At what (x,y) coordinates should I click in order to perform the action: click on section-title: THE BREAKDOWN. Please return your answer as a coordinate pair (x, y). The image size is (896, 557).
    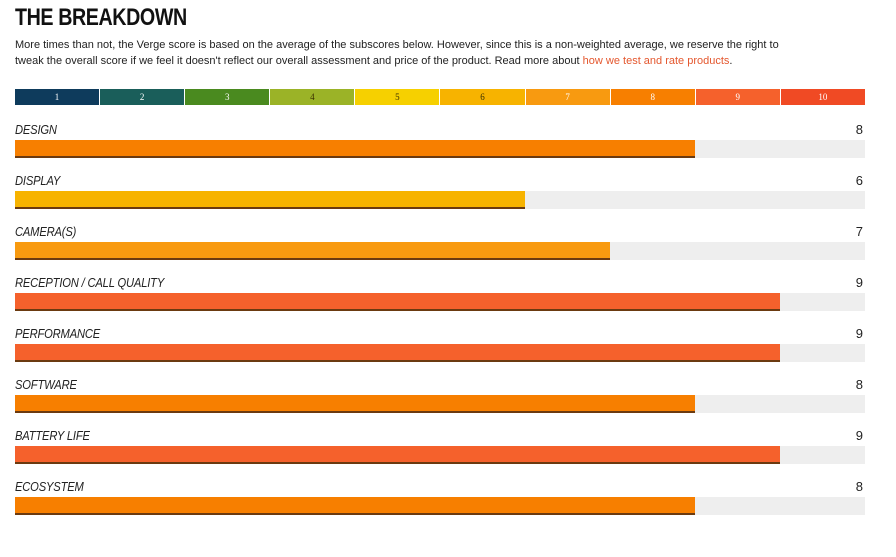
    Looking at the image, I should click on (101, 17).